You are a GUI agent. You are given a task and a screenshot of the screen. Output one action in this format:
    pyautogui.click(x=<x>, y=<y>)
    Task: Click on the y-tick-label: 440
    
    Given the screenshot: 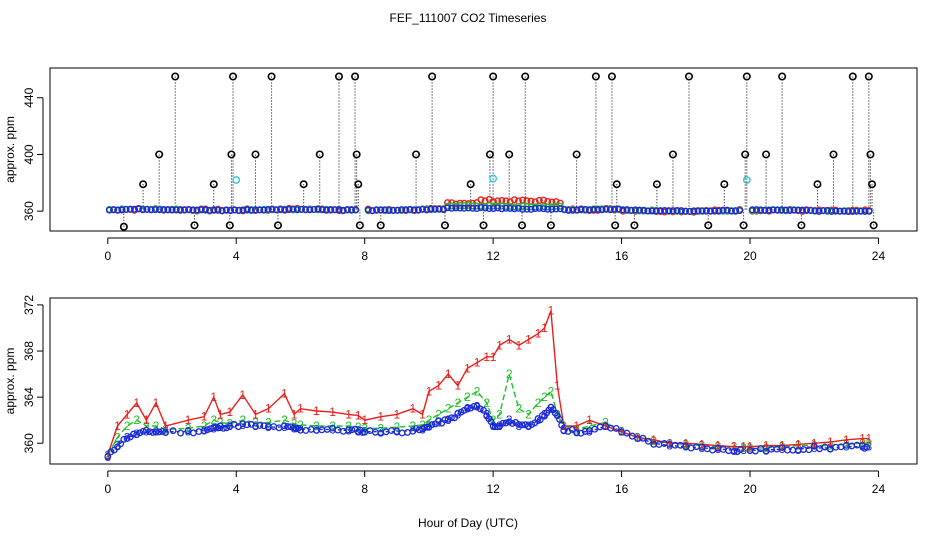 What is the action you would take?
    pyautogui.click(x=29, y=97)
    